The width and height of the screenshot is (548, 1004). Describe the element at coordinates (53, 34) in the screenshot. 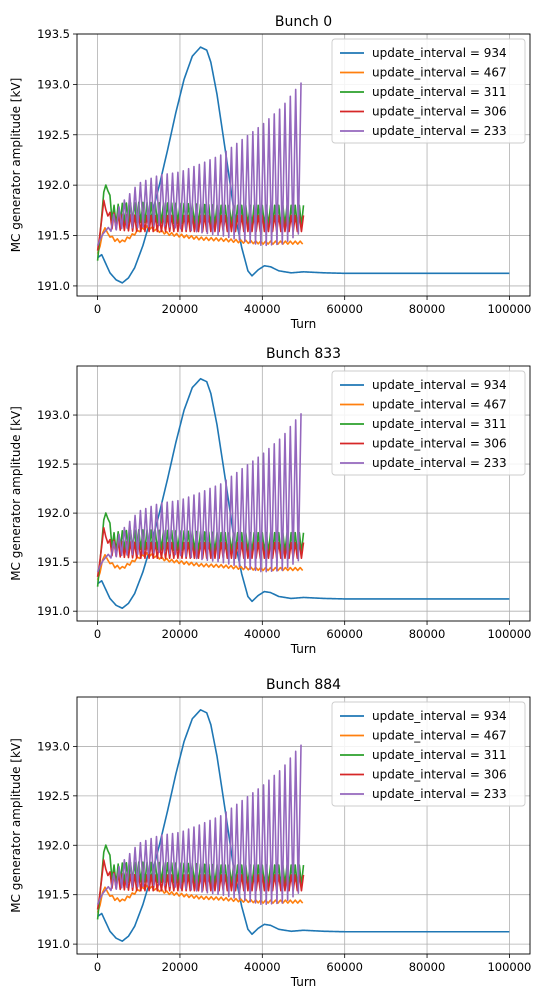

I see `y-tick-label: 193.5` at that location.